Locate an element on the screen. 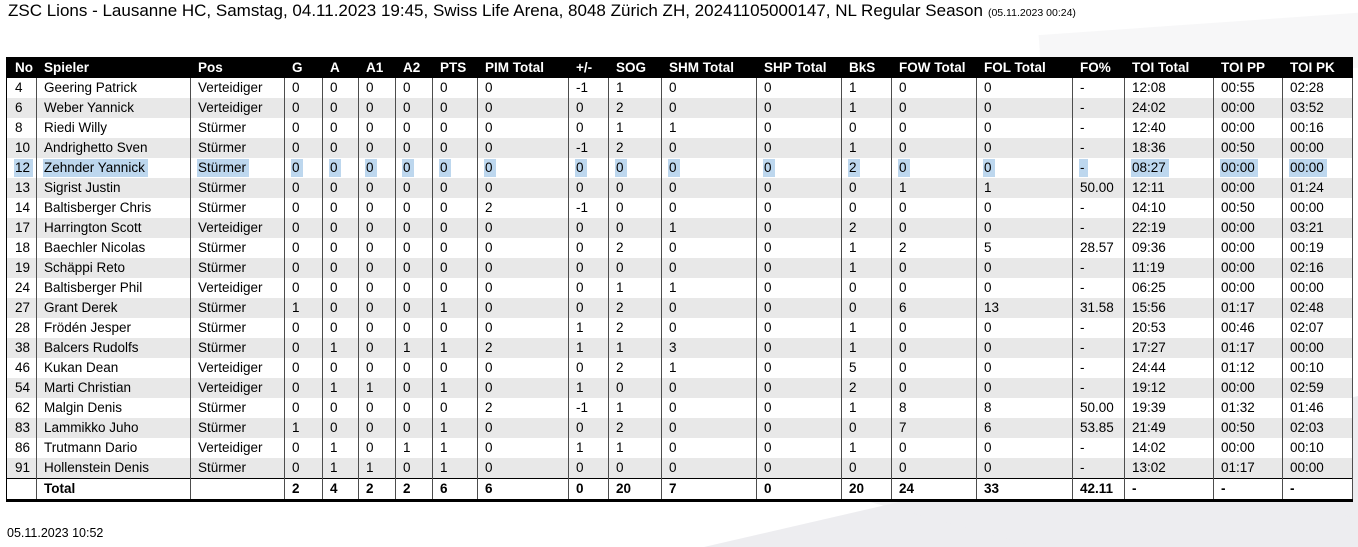  cell-plus_minus: 1 is located at coordinates (588, 448).